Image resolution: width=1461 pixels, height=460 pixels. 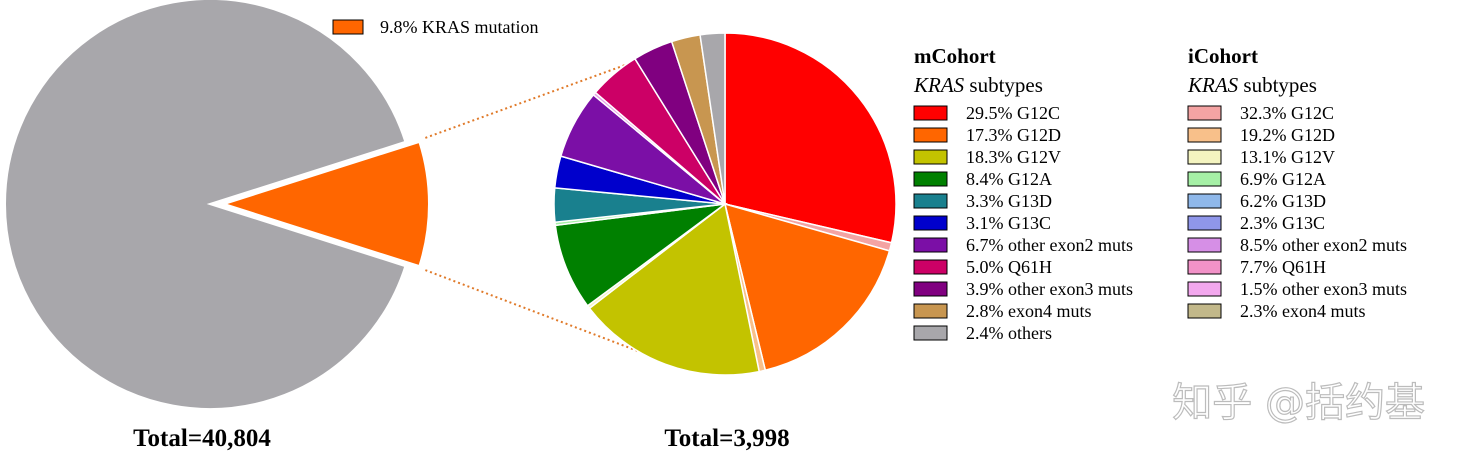 I want to click on mcohort-legend-item-g13c: 3.1% G13C, so click(x=1008, y=223).